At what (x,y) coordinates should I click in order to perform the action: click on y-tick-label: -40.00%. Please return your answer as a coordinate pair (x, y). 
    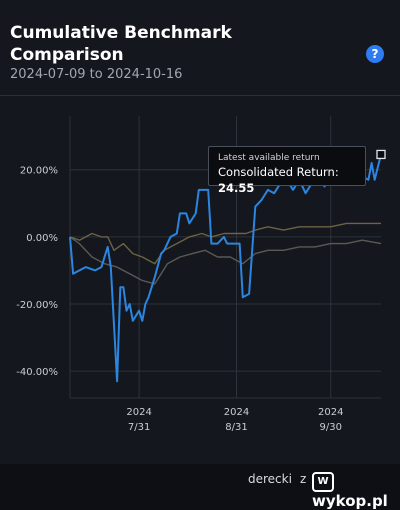
    Looking at the image, I should click on (37, 372).